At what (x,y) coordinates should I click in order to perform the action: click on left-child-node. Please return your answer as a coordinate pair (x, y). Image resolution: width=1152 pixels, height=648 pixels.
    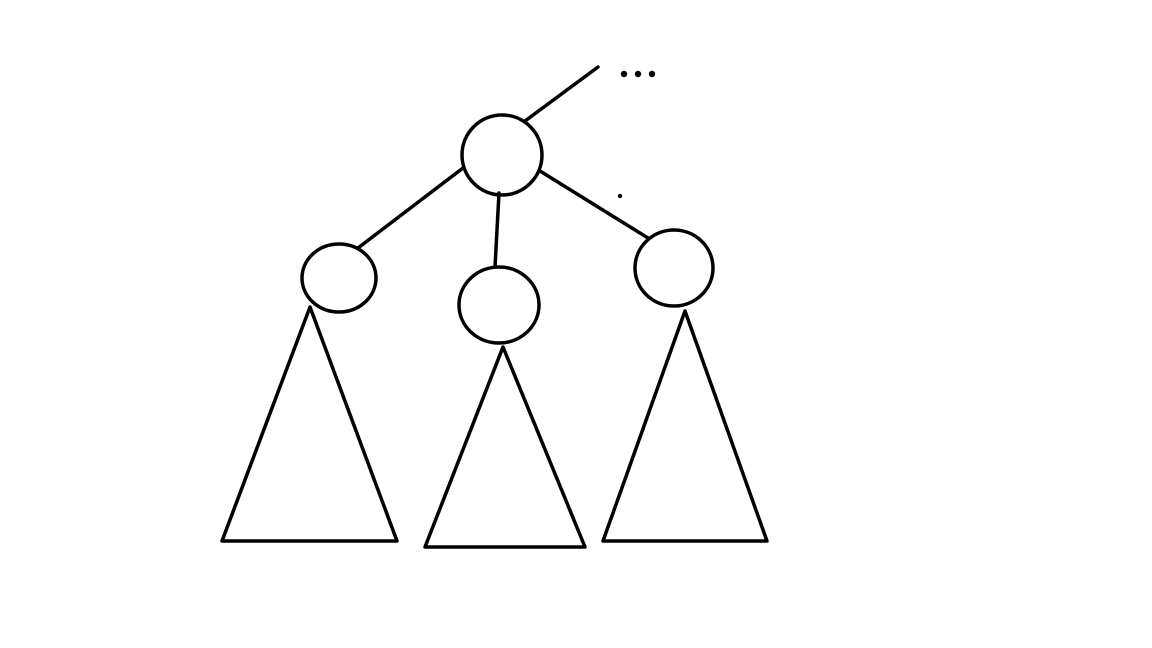
    Looking at the image, I should click on (339, 278).